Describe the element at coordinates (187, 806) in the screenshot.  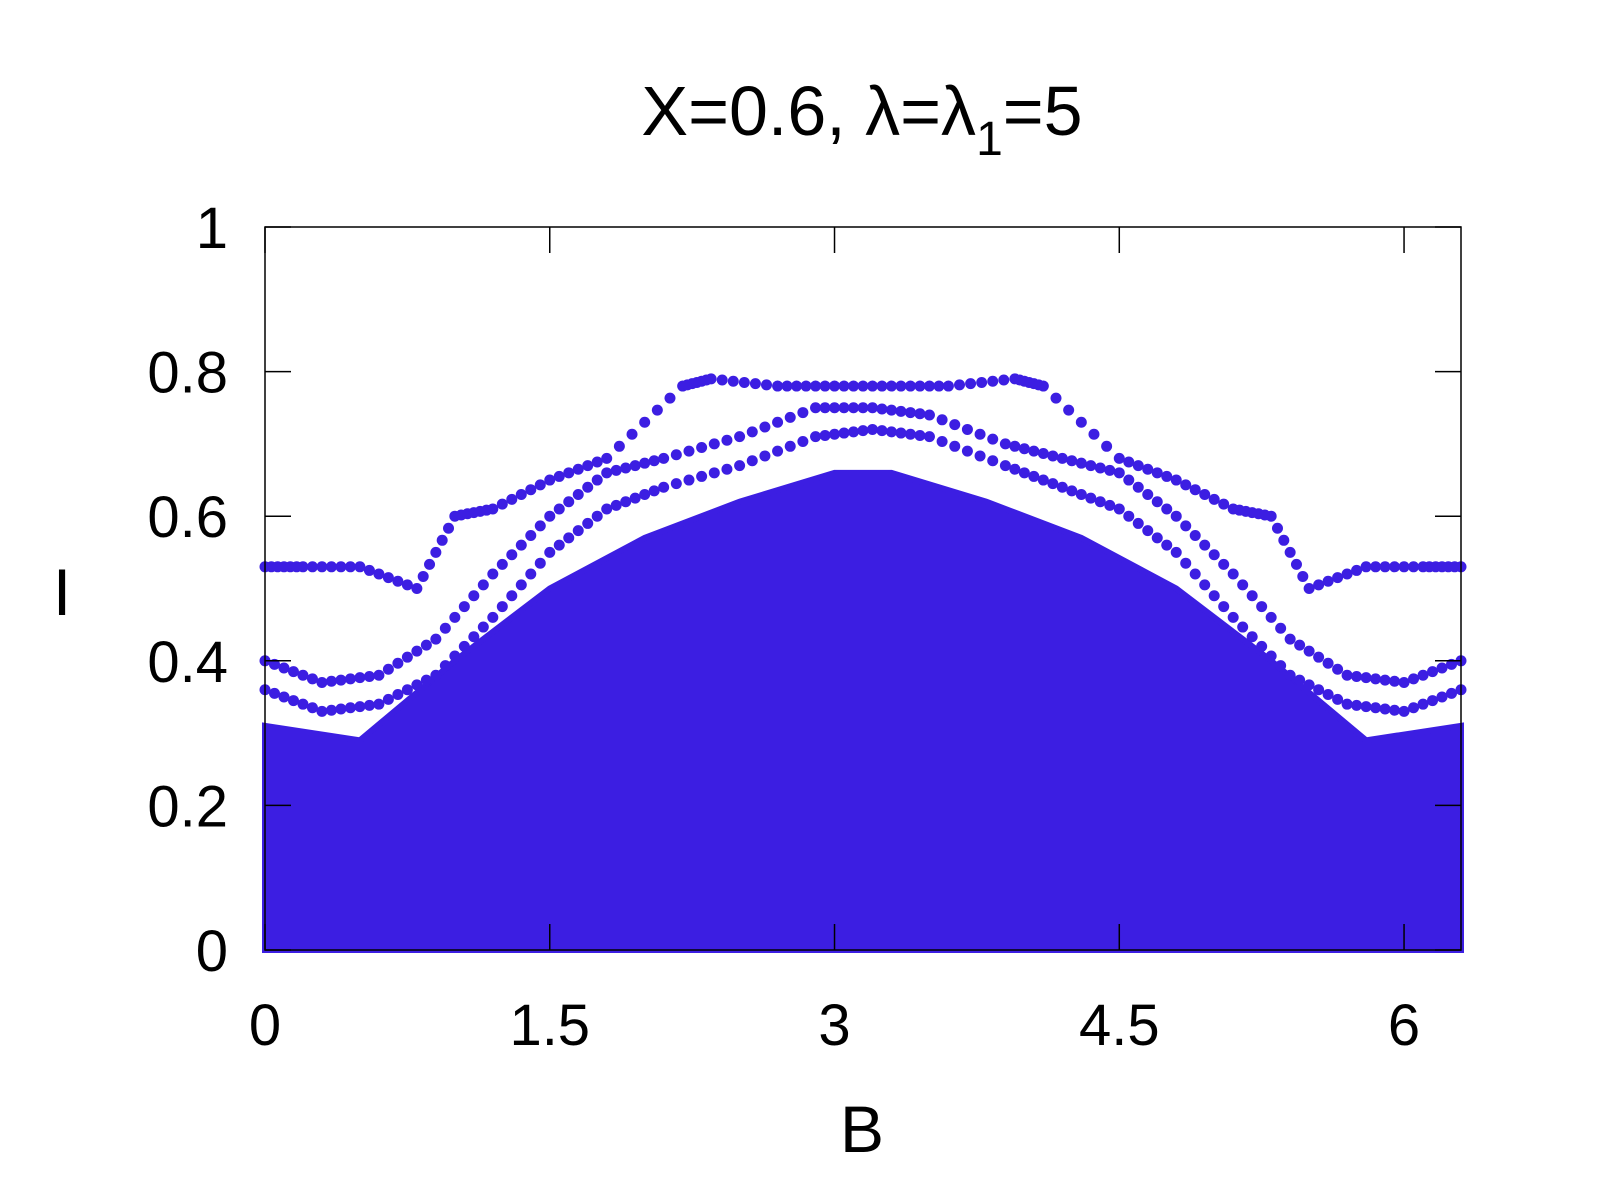
I see `y-tick-label: 0.2` at that location.